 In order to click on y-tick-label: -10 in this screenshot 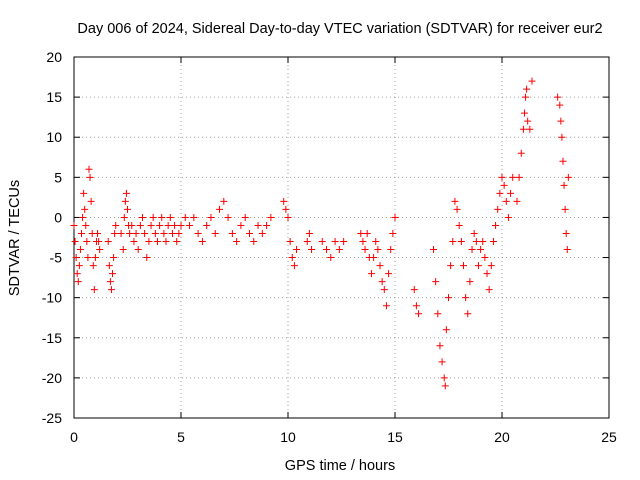, I will do `click(52, 298)`.